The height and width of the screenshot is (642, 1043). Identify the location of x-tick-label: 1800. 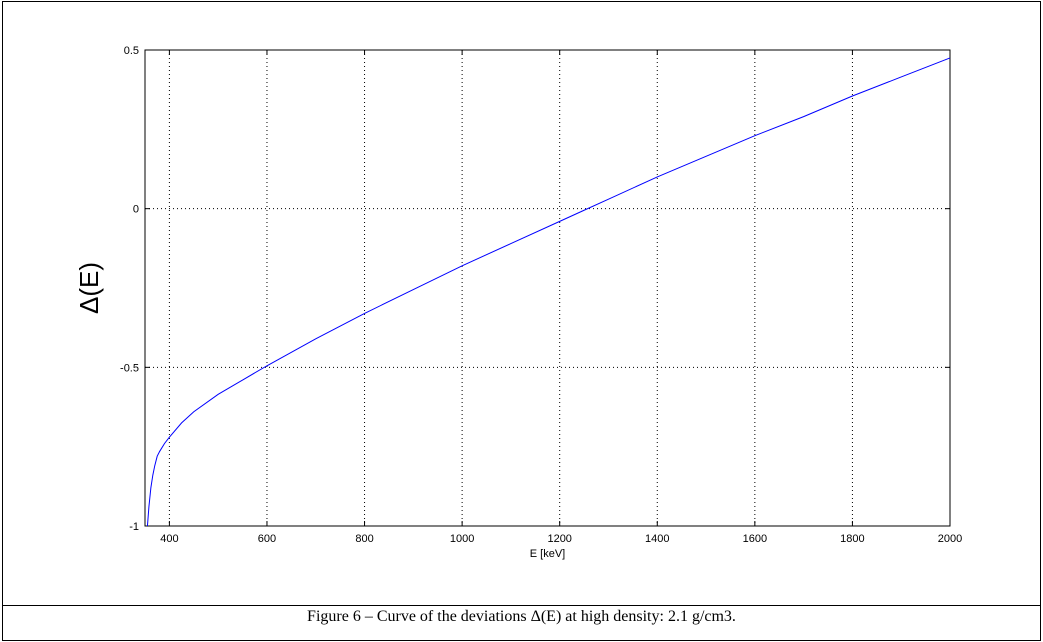
(852, 539).